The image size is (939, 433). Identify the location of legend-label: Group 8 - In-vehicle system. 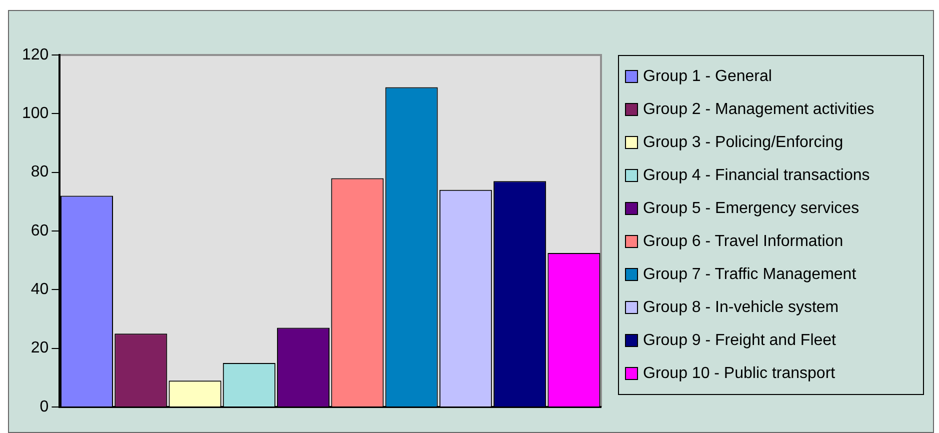
(741, 307).